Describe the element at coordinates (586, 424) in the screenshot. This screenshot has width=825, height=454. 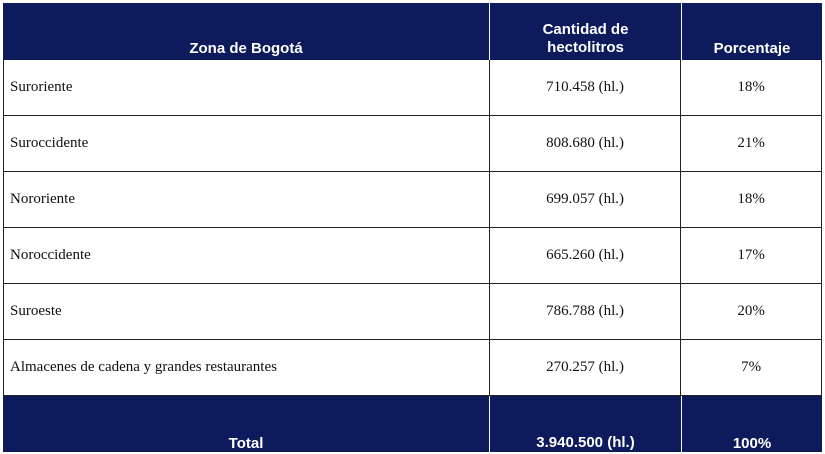
I see `table-cell: 3.940.500 (hl.)` at that location.